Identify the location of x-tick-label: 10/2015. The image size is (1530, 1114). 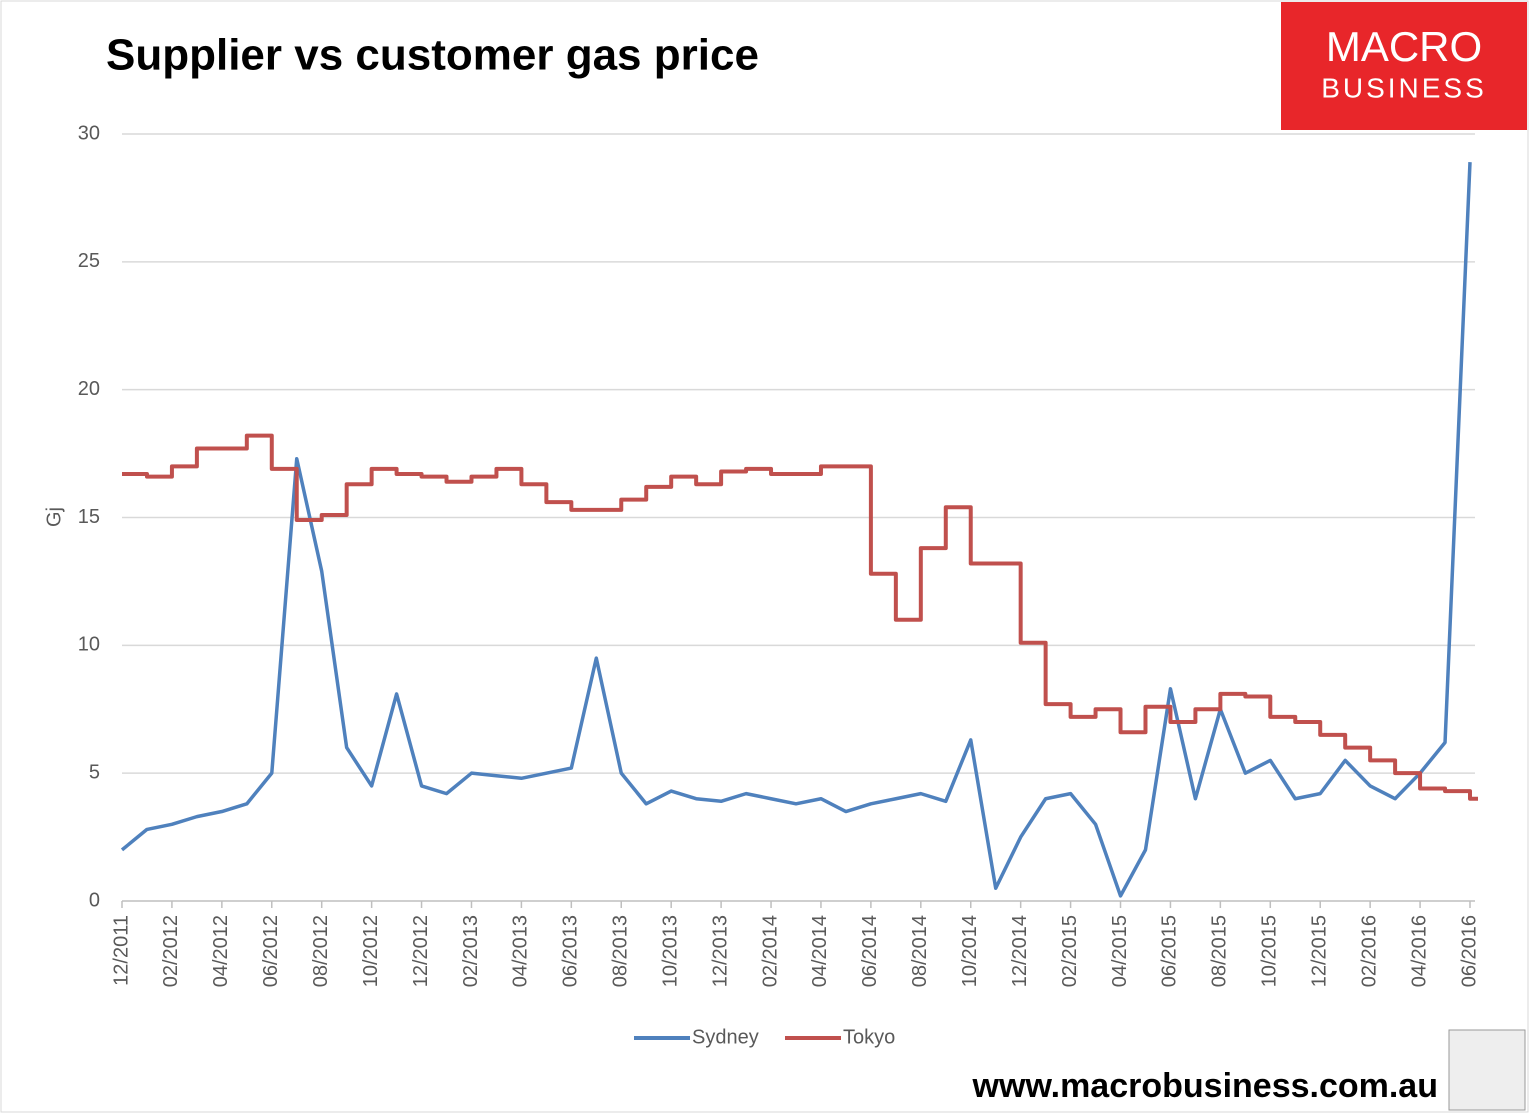
(1270, 951).